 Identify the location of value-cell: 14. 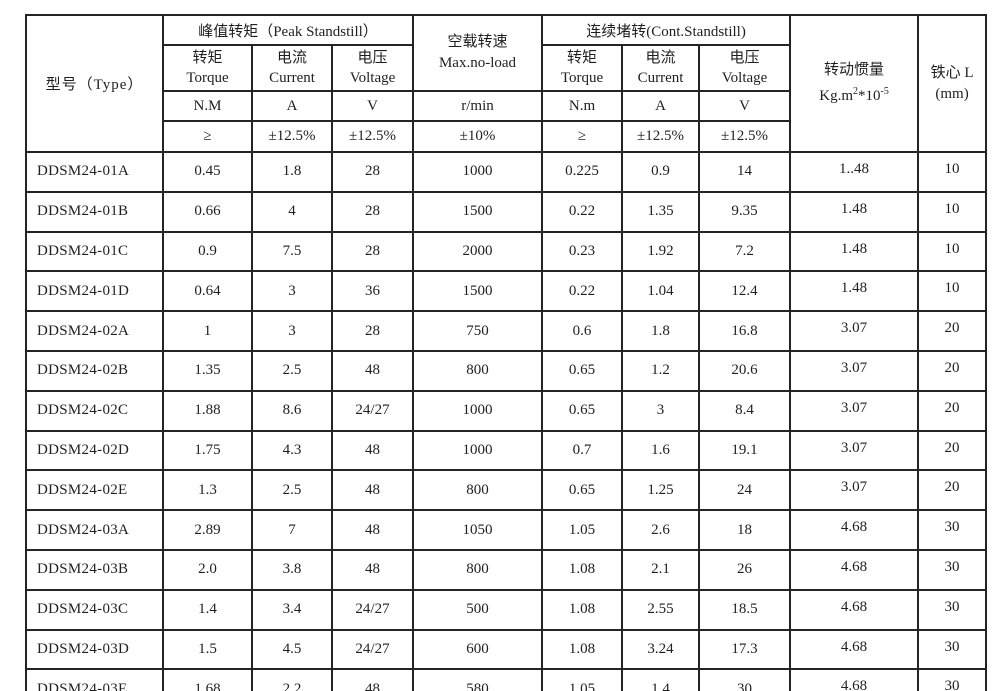
(745, 172).